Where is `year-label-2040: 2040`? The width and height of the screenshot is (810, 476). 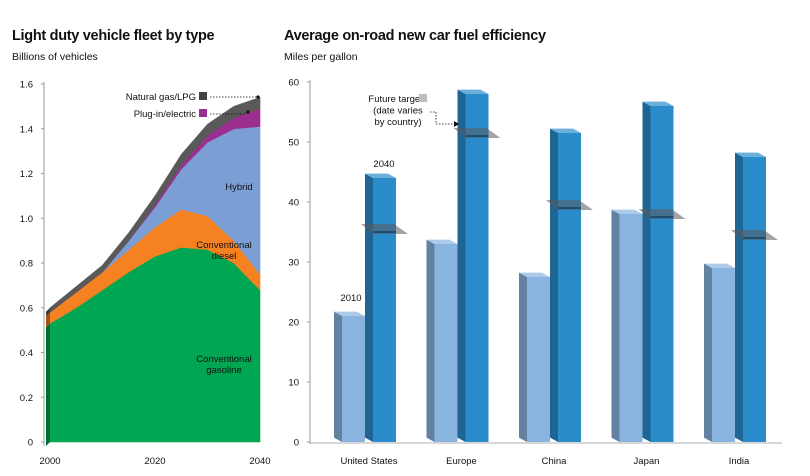 year-label-2040: 2040 is located at coordinates (383, 164).